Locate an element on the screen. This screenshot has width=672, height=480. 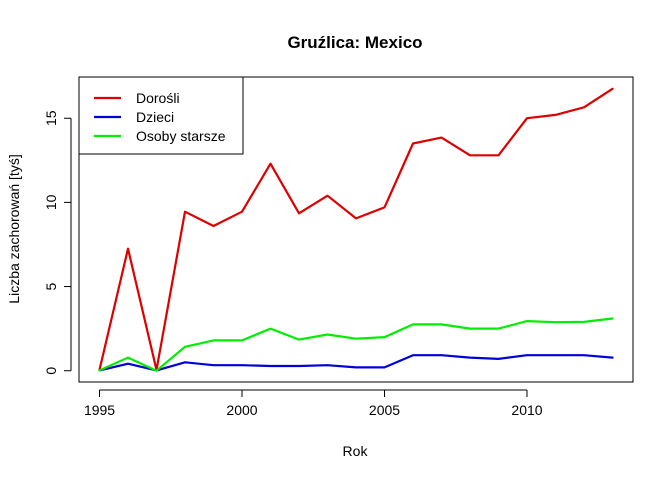
x-tick-label: 2000 is located at coordinates (241, 410).